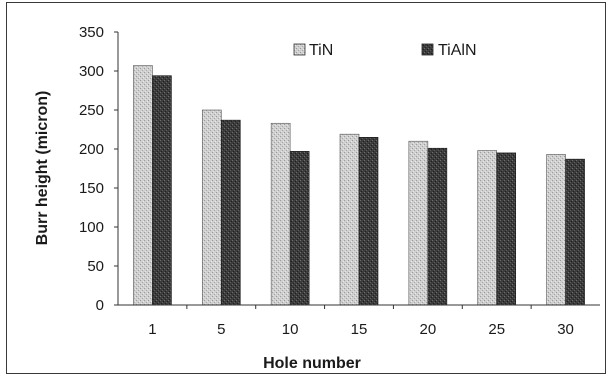 The height and width of the screenshot is (378, 612). What do you see at coordinates (91, 227) in the screenshot?
I see `y-tick-label-100: 100` at bounding box center [91, 227].